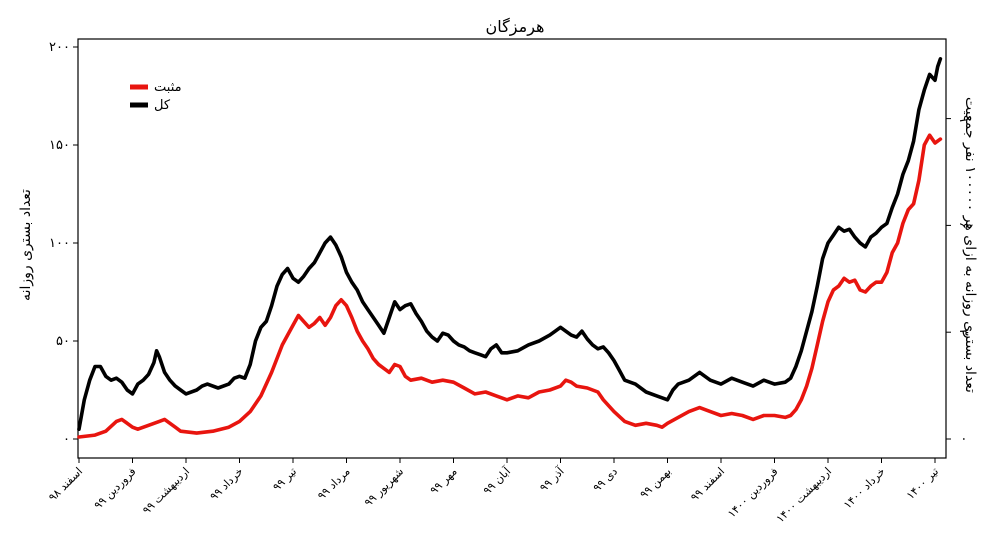  Describe the element at coordinates (515, 27) in the screenshot. I see `chart-title: هرمزگان` at that location.